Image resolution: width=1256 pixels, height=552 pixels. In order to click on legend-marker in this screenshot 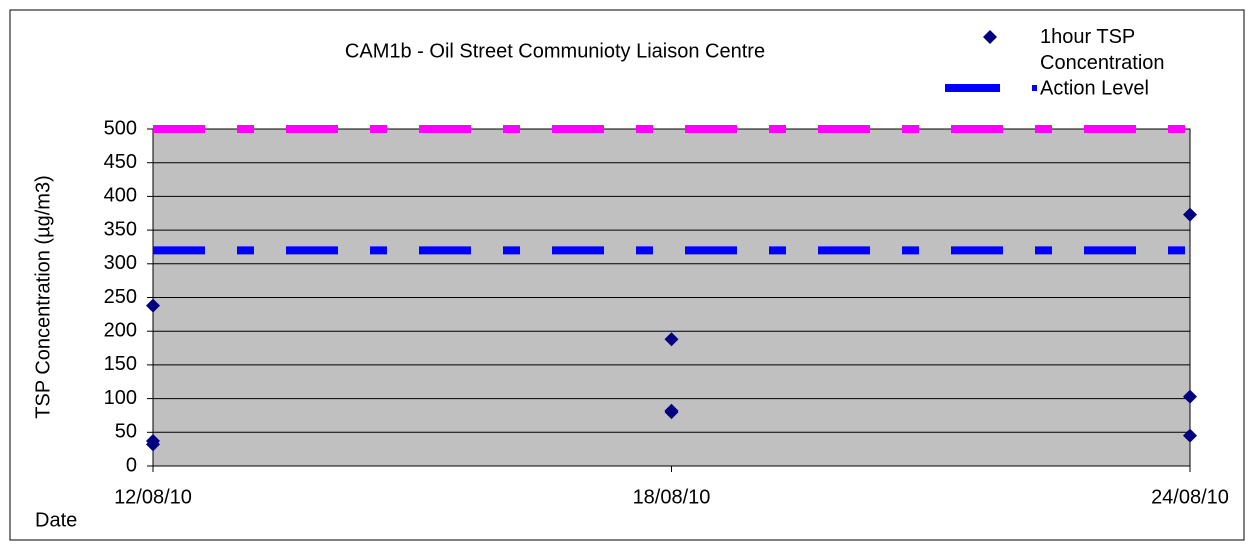, I will do `click(990, 37)`.